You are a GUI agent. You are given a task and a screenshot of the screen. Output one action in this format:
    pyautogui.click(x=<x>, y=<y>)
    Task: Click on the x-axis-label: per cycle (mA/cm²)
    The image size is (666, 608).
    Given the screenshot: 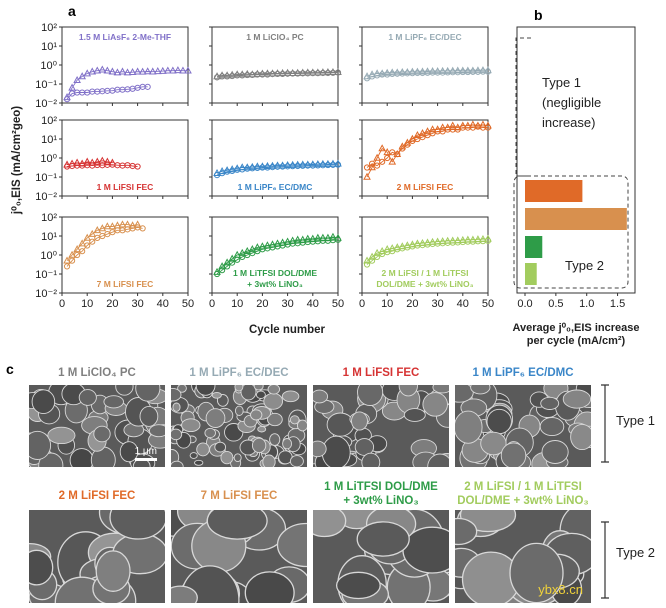 What is the action you would take?
    pyautogui.click(x=576, y=341)
    